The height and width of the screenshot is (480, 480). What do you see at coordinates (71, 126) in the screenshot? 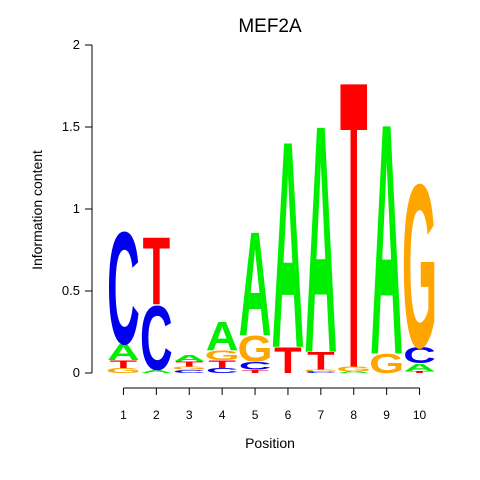
I see `y-tick-label: 1.5` at bounding box center [71, 126].